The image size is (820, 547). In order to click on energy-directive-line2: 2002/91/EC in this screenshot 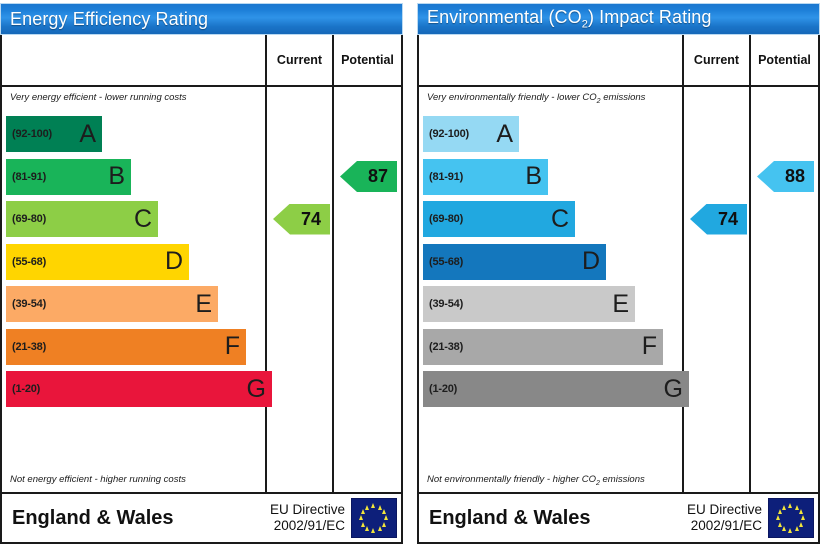, I will do `click(309, 525)`.